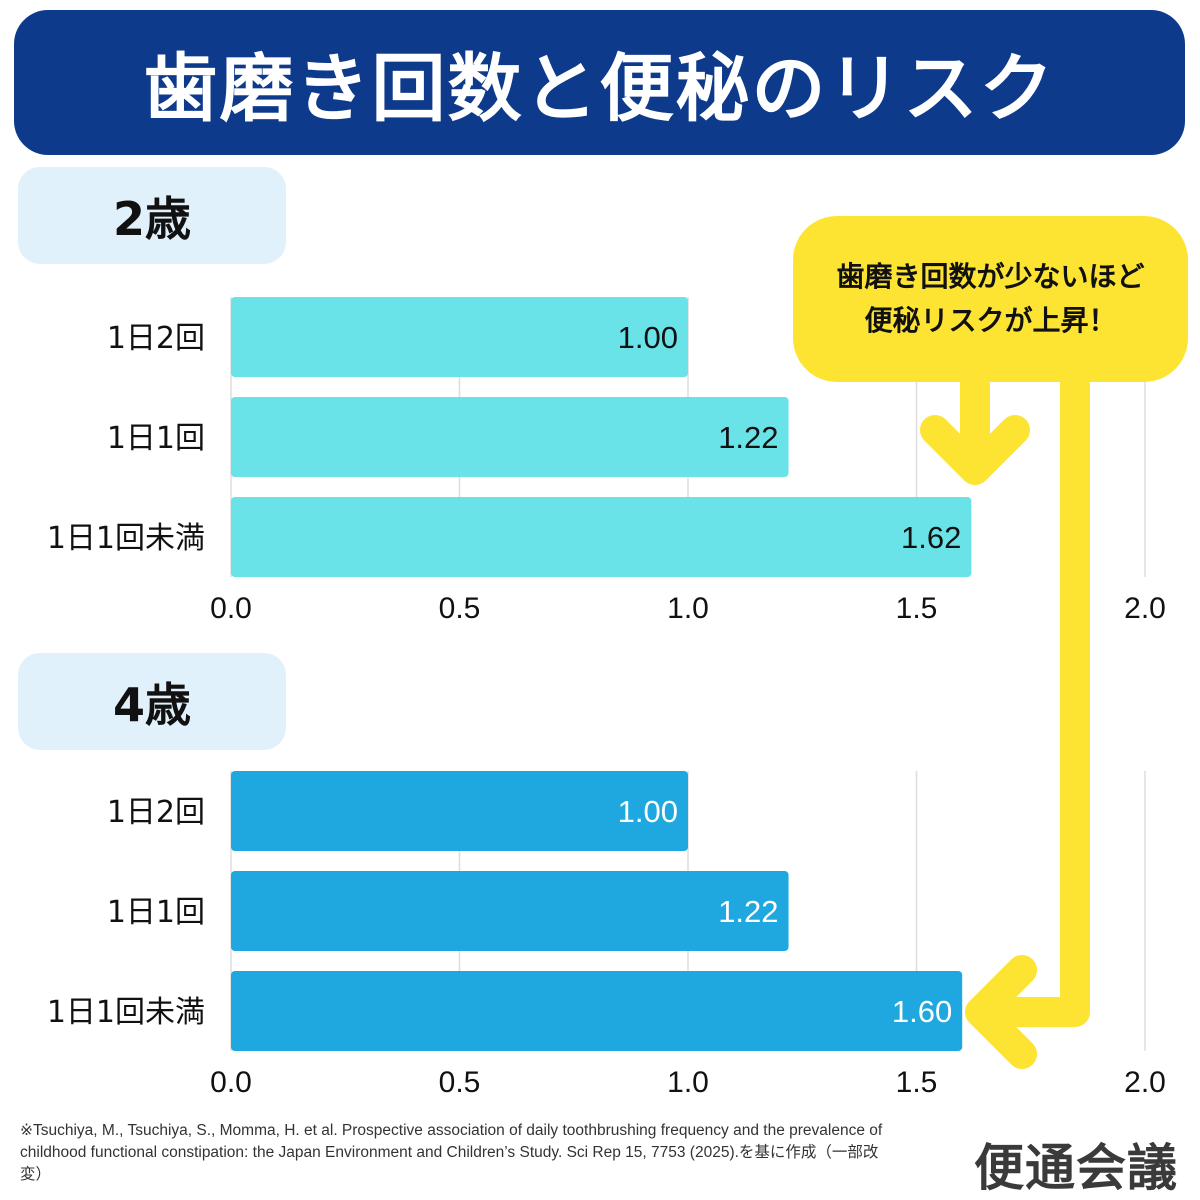 This screenshot has width=1200, height=1200. Describe the element at coordinates (990, 320) in the screenshot. I see `callout-line-2: 便秘リスクが上昇！` at that location.